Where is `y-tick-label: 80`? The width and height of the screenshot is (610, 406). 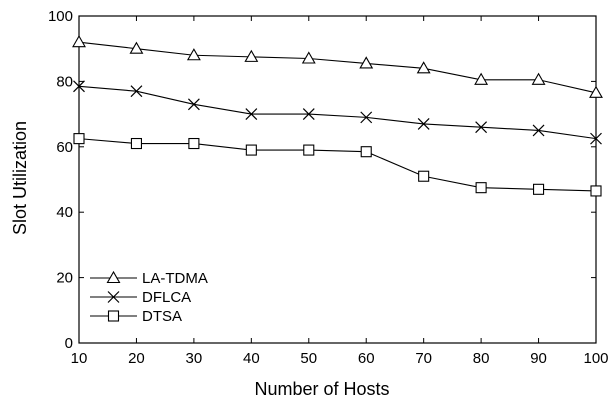
y-tick-label: 80 is located at coordinates (64, 81).